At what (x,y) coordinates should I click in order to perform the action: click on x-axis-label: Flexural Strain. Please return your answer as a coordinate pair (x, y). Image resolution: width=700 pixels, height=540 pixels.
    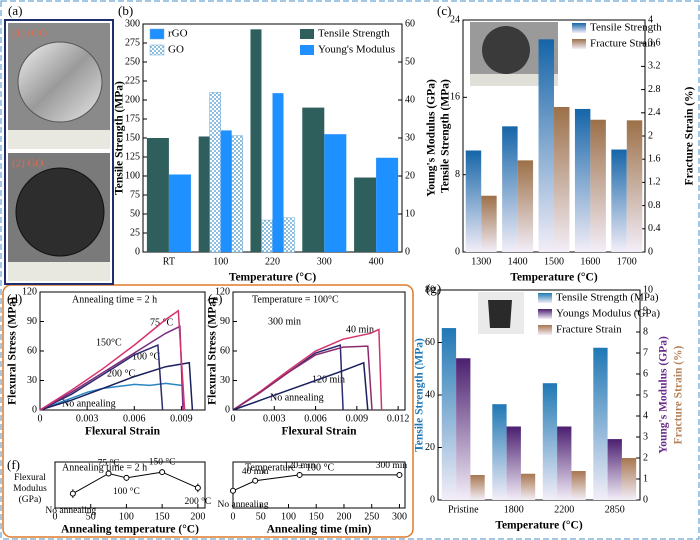
    Looking at the image, I should click on (319, 432).